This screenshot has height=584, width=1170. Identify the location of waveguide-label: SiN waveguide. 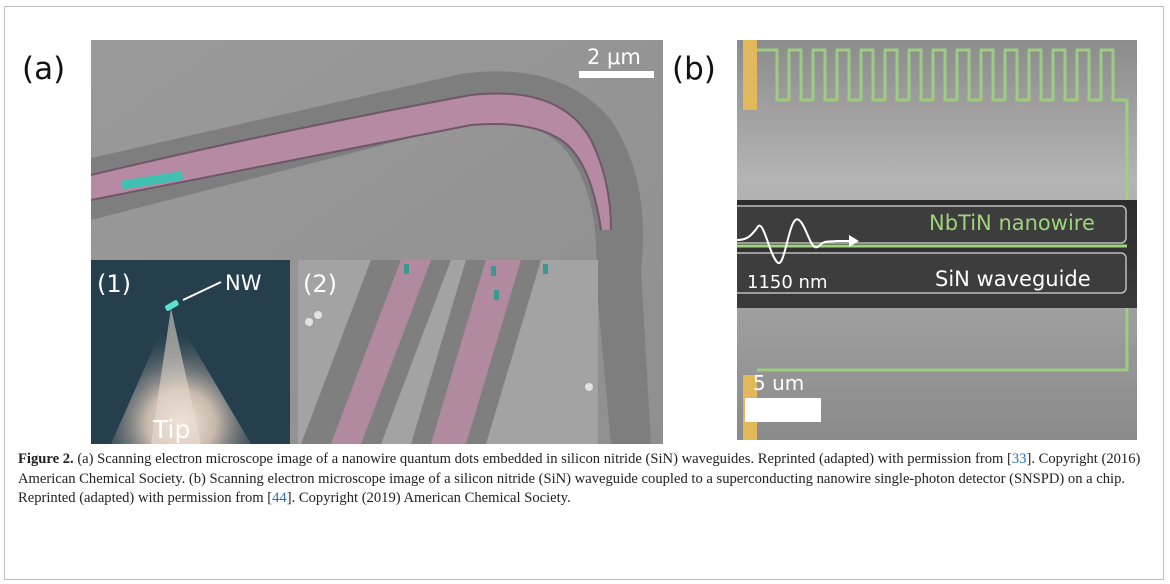
(1013, 279).